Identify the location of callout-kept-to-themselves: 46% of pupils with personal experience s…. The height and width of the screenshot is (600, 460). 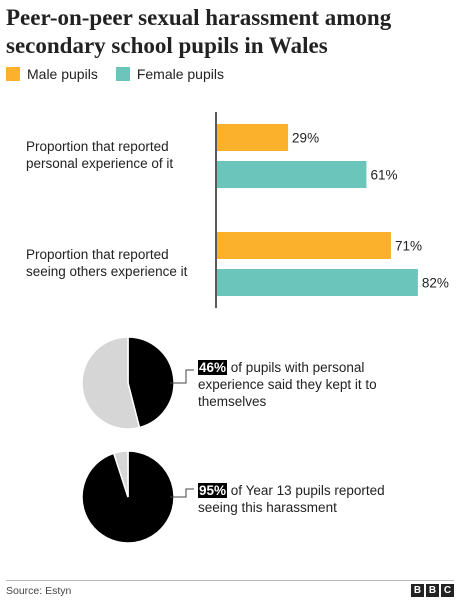
(308, 384).